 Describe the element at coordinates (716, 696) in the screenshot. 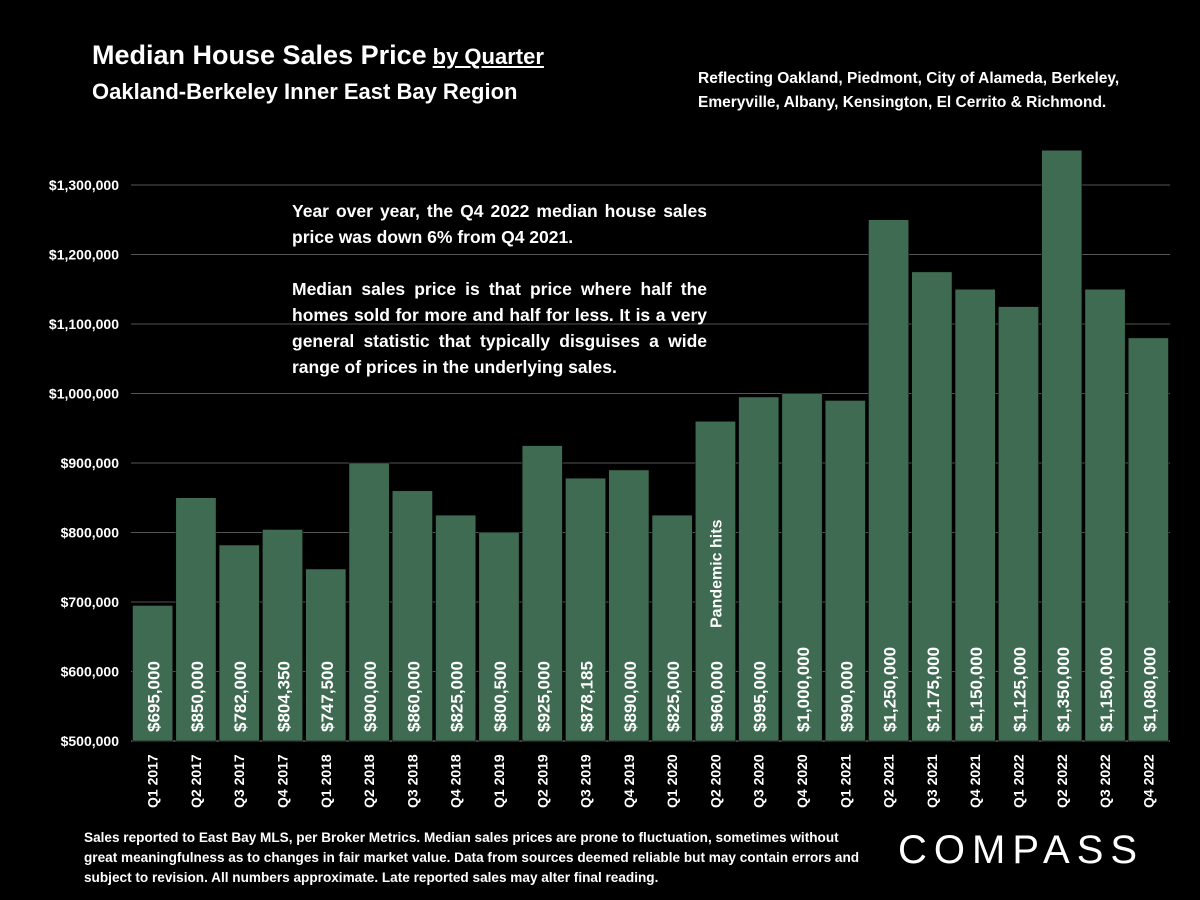

I see `data-label: $960,000` at that location.